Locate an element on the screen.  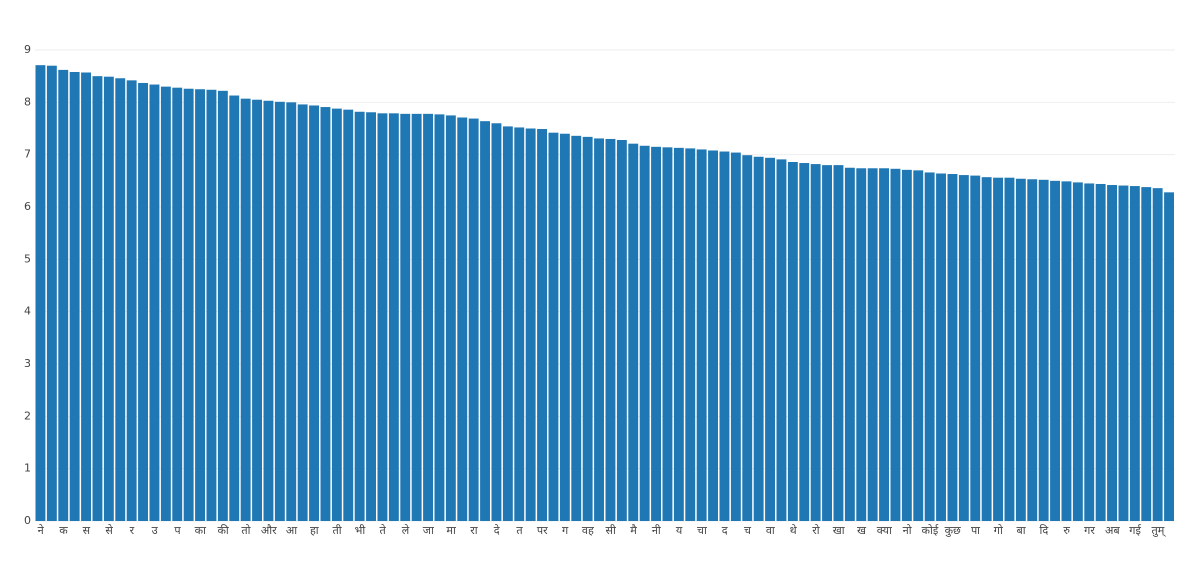
x-tick-label: क्या is located at coordinates (884, 530).